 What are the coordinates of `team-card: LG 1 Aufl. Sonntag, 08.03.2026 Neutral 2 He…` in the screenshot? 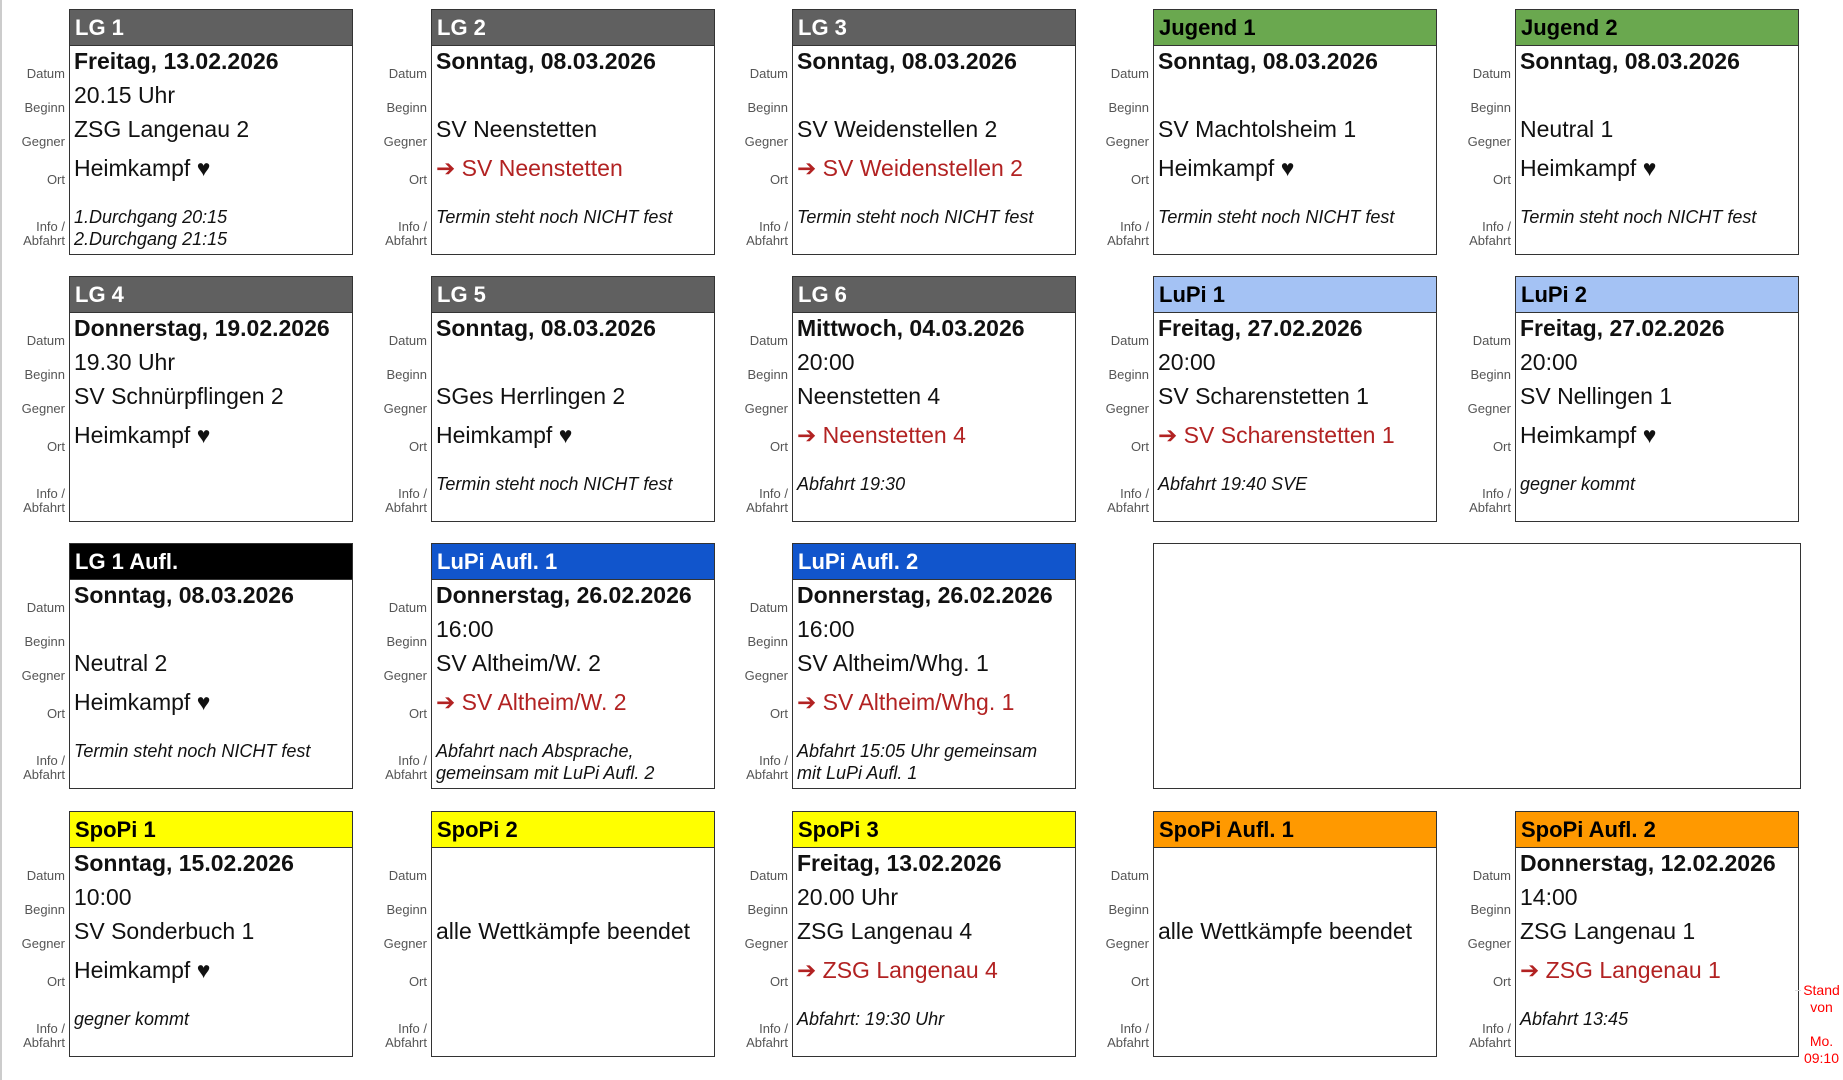 It's located at (211, 666).